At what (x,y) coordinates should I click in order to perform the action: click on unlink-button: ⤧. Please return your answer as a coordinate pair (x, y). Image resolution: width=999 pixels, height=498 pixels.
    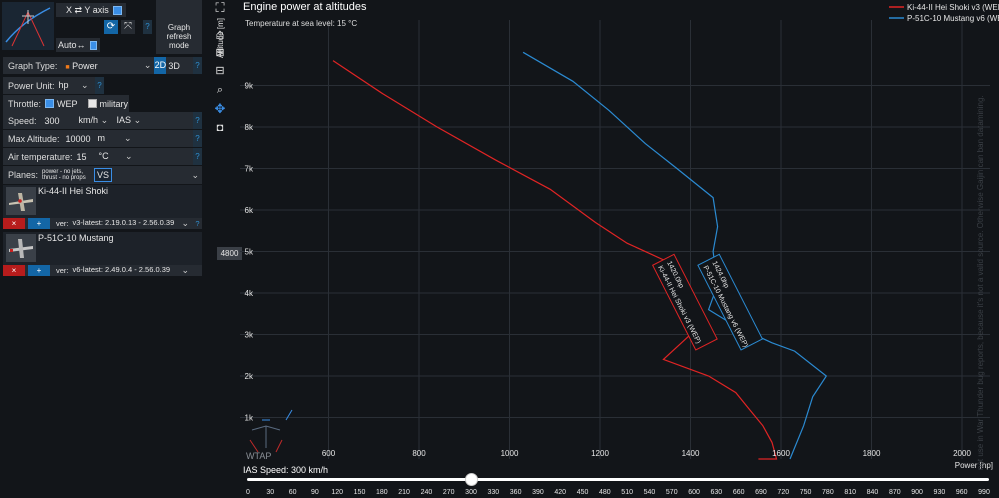
    Looking at the image, I should click on (128, 27).